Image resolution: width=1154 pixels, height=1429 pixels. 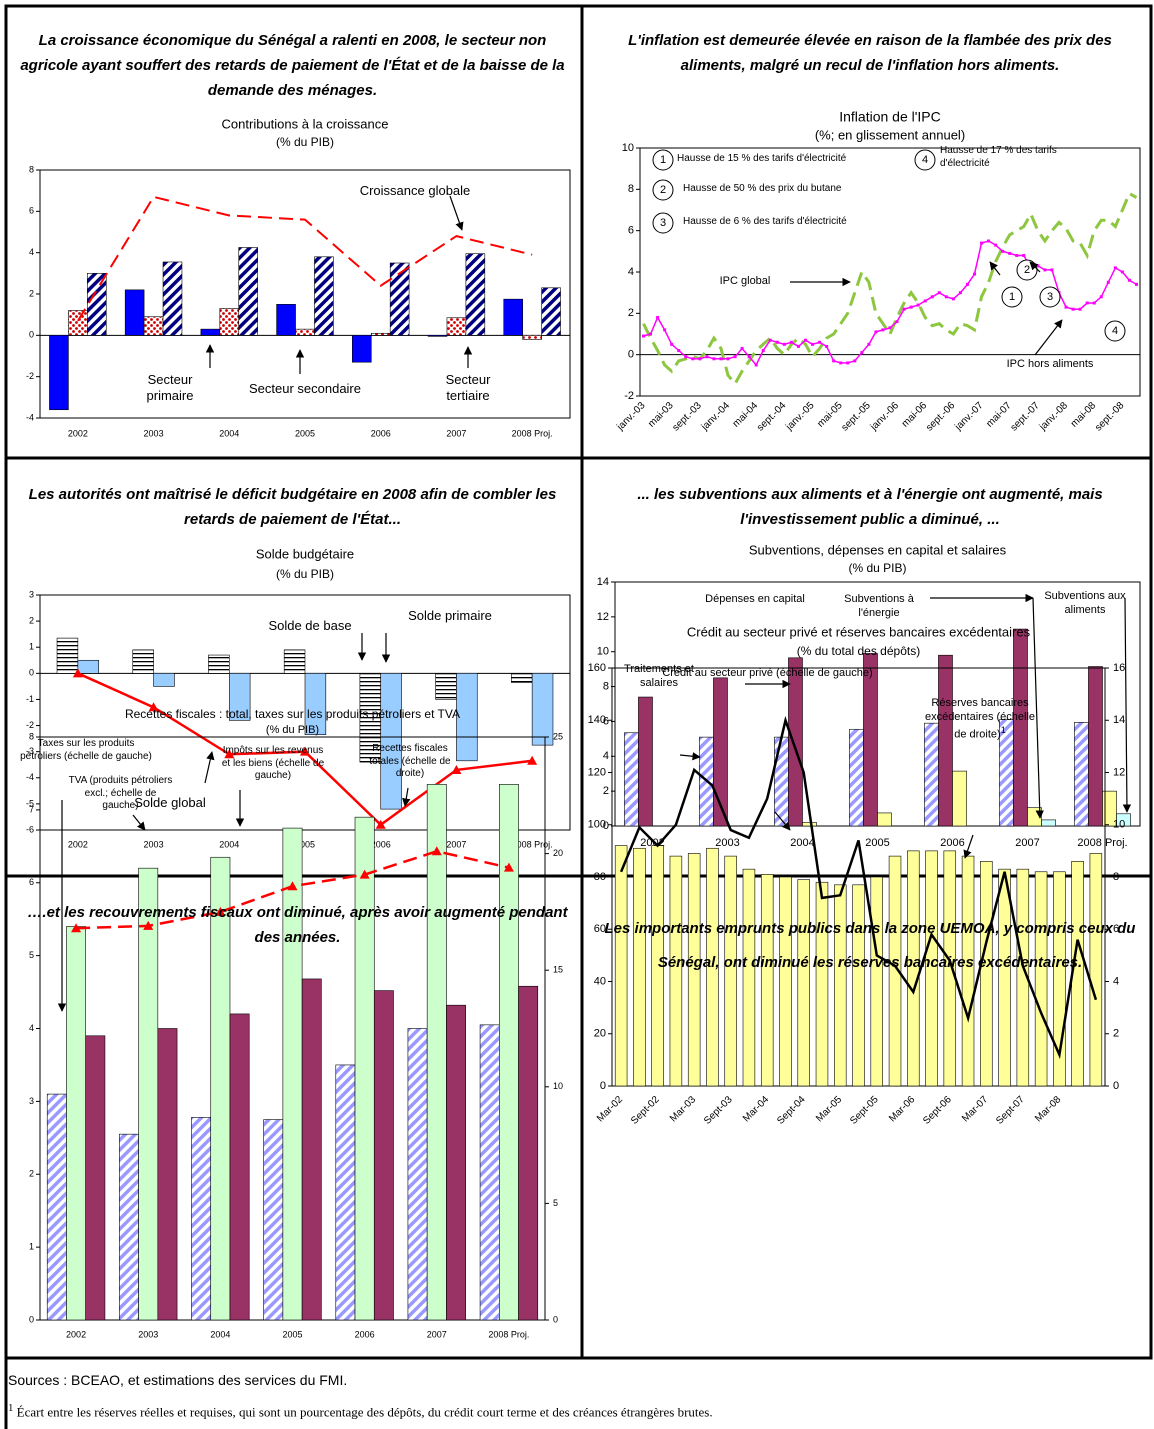 I want to click on series-name: Secteur primaire, so click(x=170, y=388).